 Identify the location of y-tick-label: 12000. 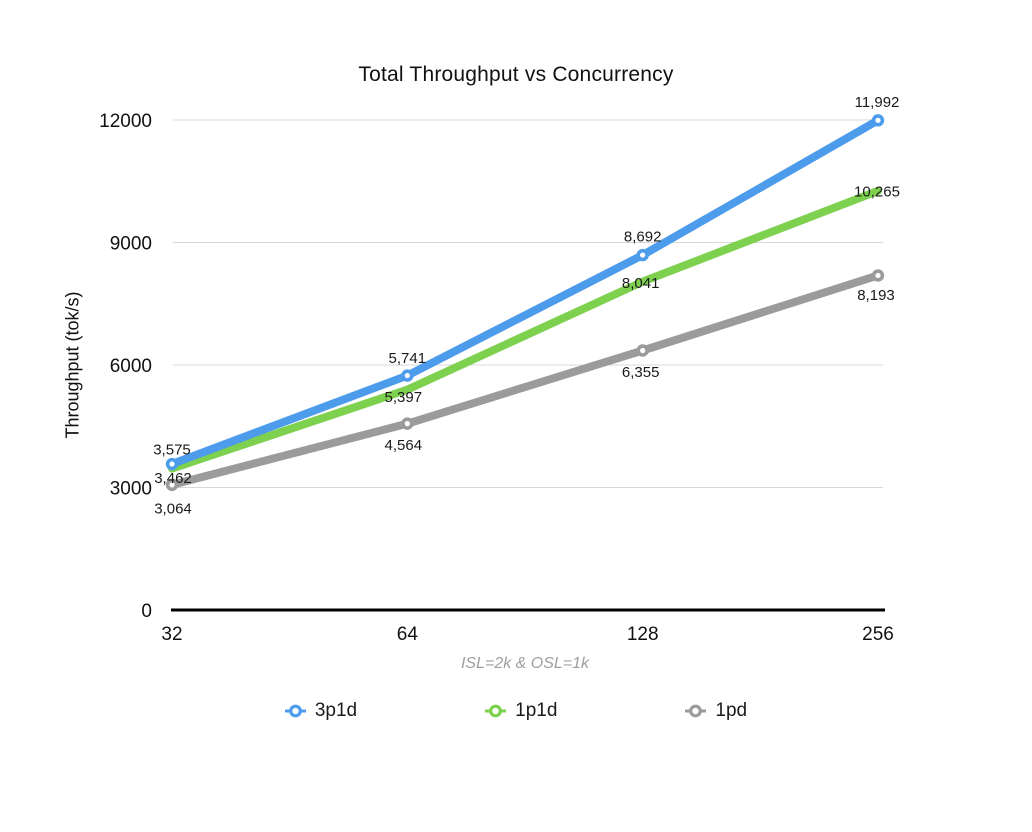
(125, 121).